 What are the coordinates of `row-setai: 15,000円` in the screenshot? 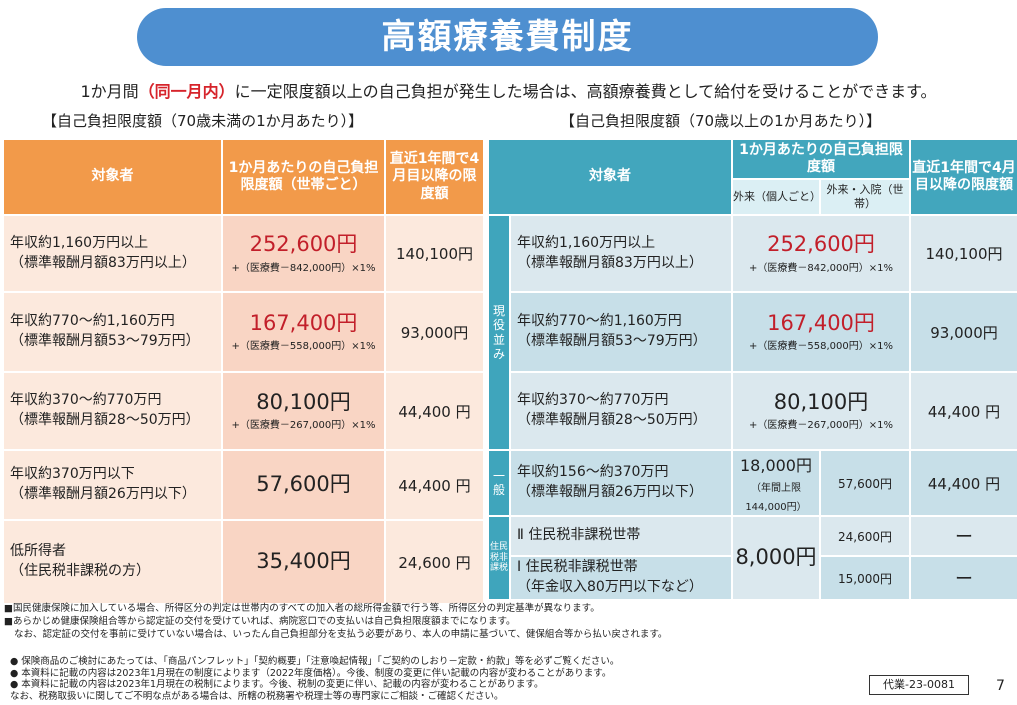 It's located at (865, 578).